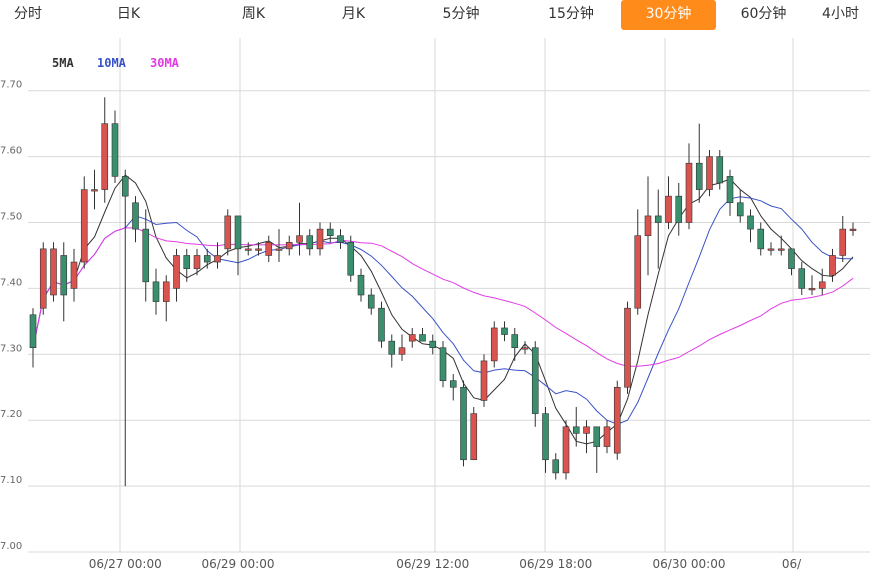  What do you see at coordinates (11, 85) in the screenshot?
I see `y-tick-label: 7.70` at bounding box center [11, 85].